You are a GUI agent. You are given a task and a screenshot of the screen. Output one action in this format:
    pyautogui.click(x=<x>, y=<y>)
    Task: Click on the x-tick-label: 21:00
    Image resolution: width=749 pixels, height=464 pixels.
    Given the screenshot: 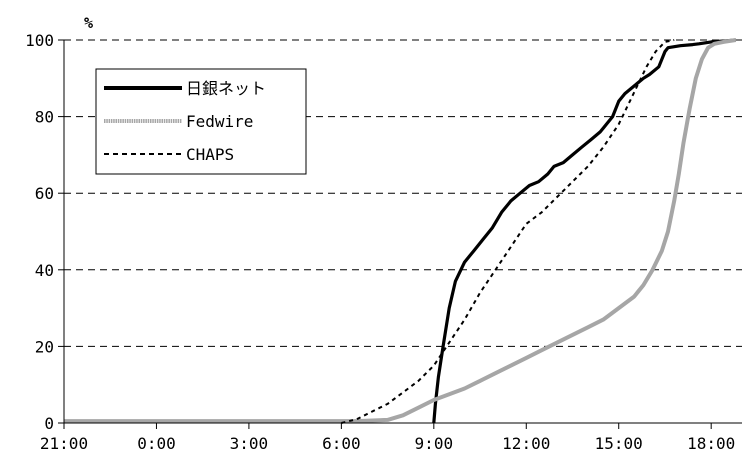 What is the action you would take?
    pyautogui.click(x=64, y=443)
    